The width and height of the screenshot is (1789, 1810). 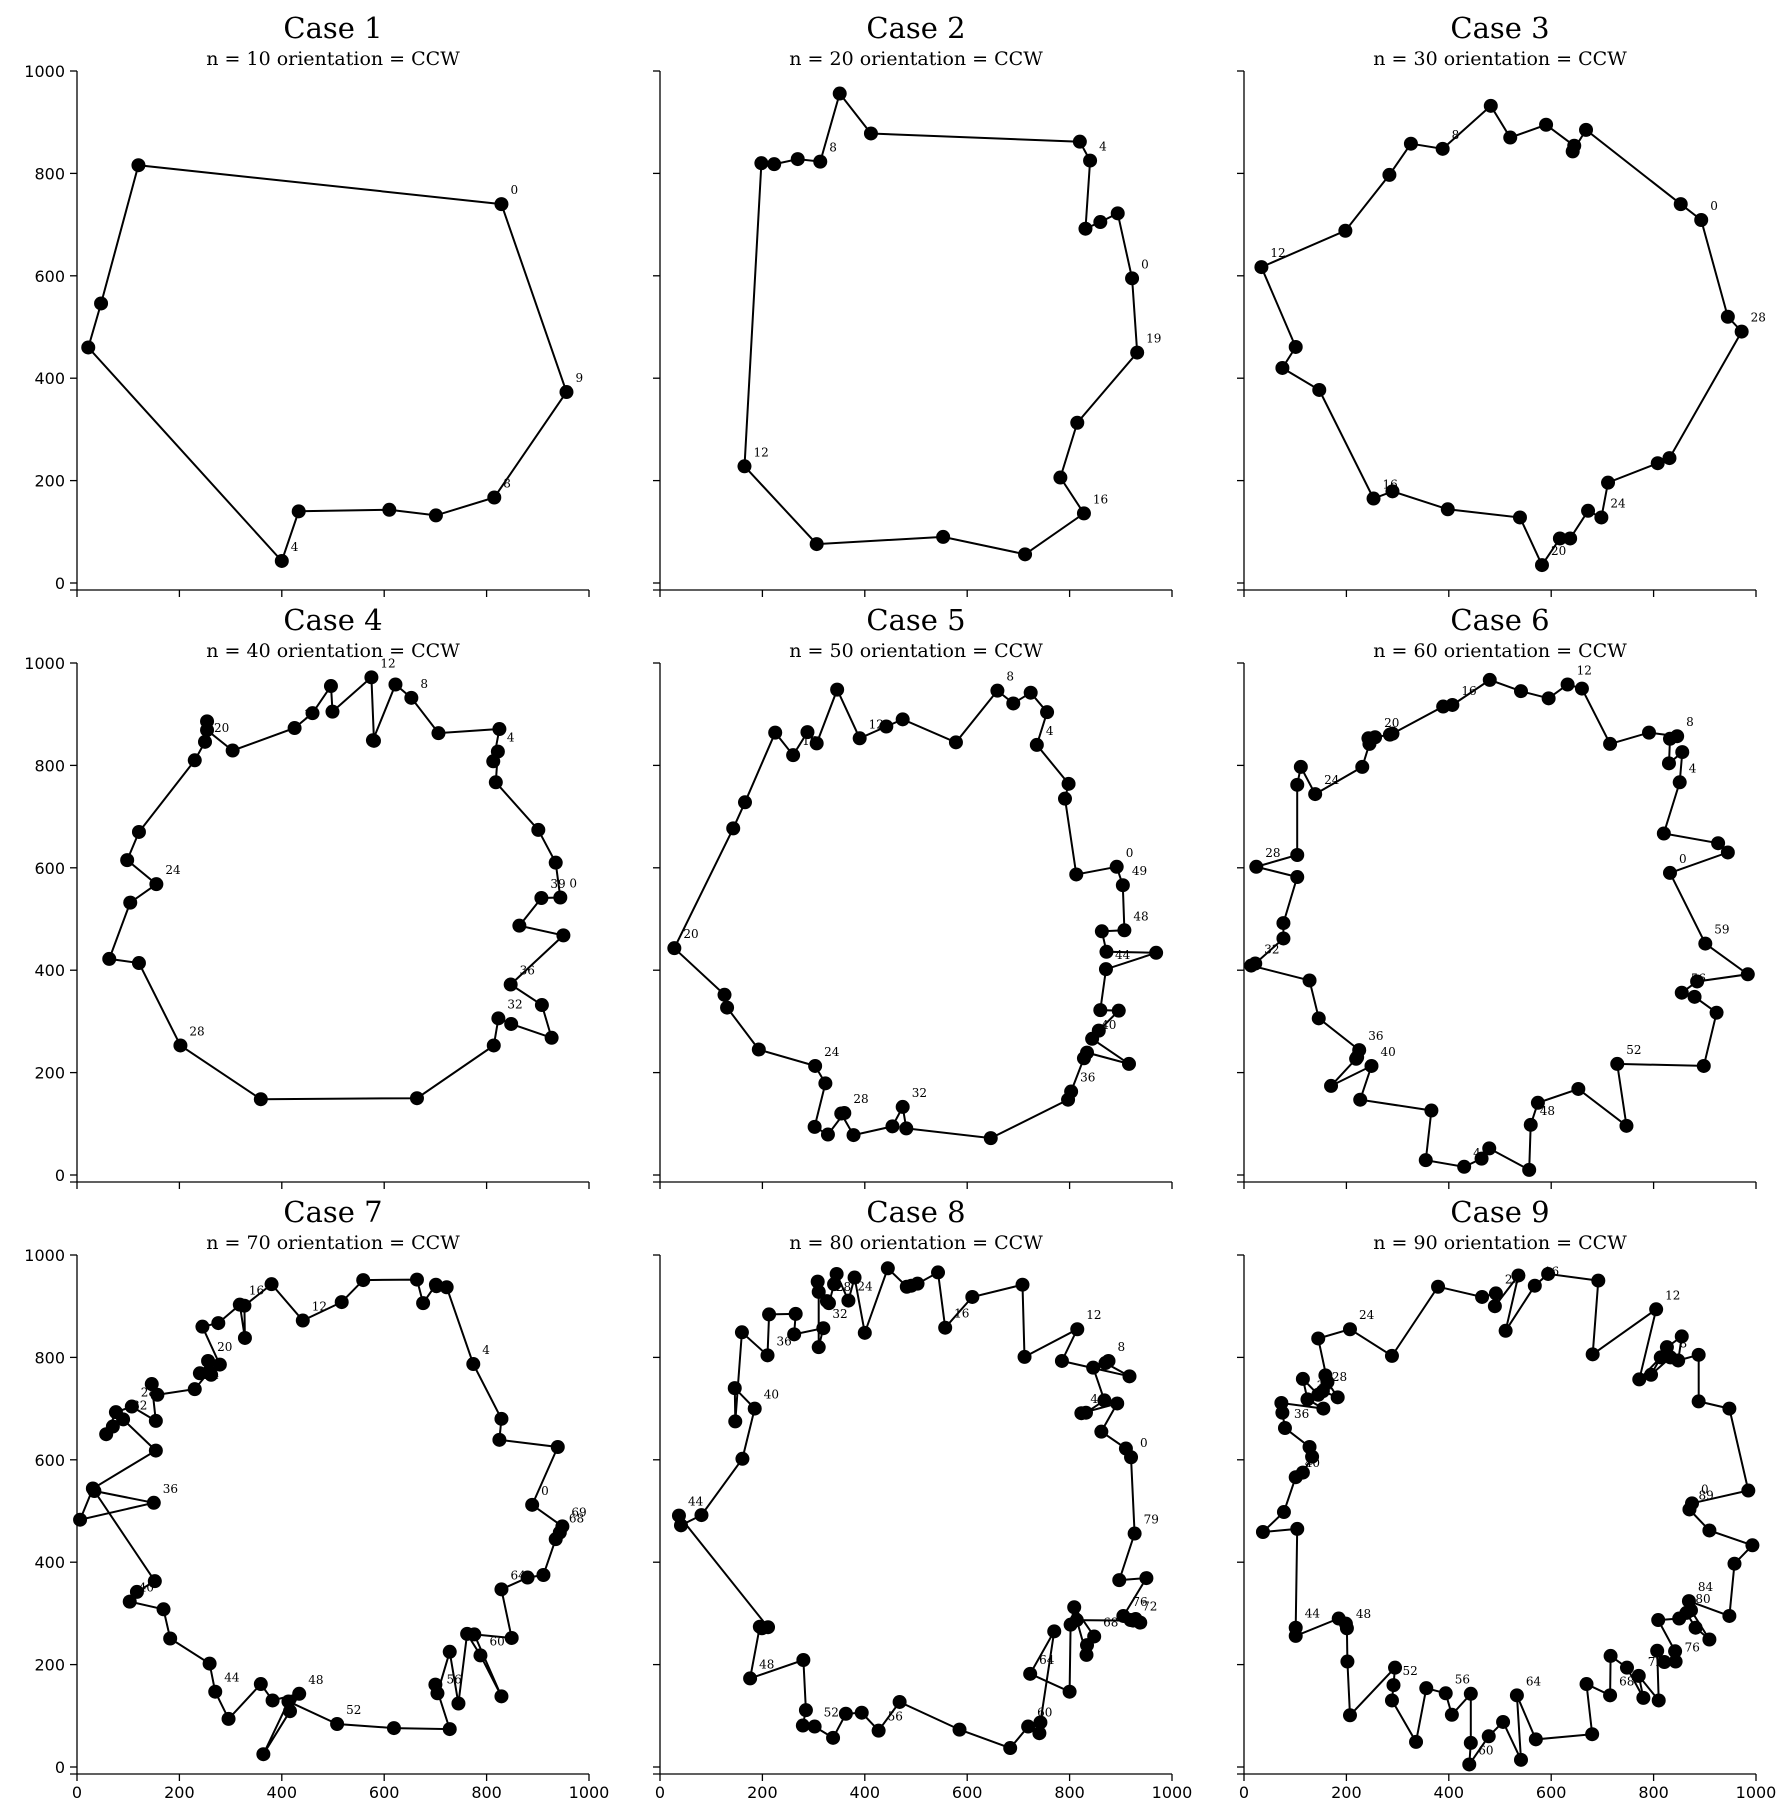 I want to click on vertex-index-label: 4, so click(x=1094, y=1399).